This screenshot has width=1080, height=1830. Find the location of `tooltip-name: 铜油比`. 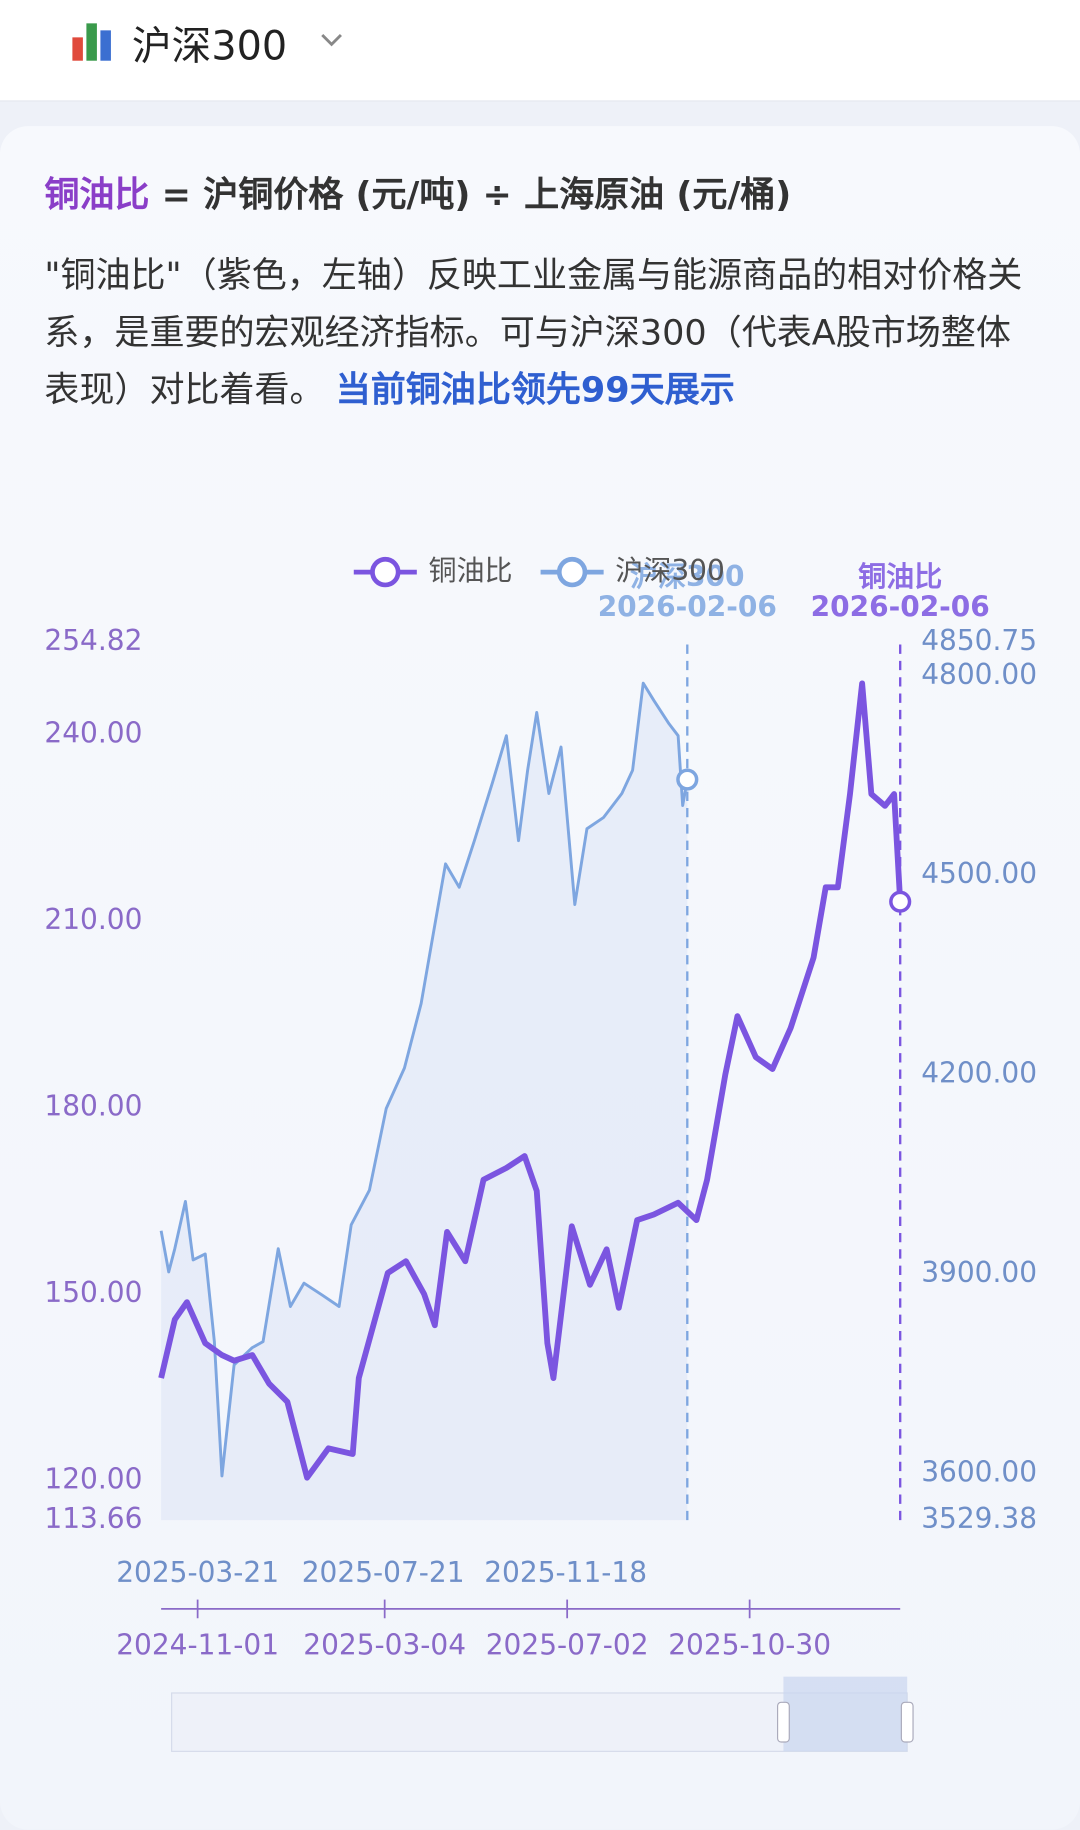

tooltip-name: 铜油比 is located at coordinates (900, 576).